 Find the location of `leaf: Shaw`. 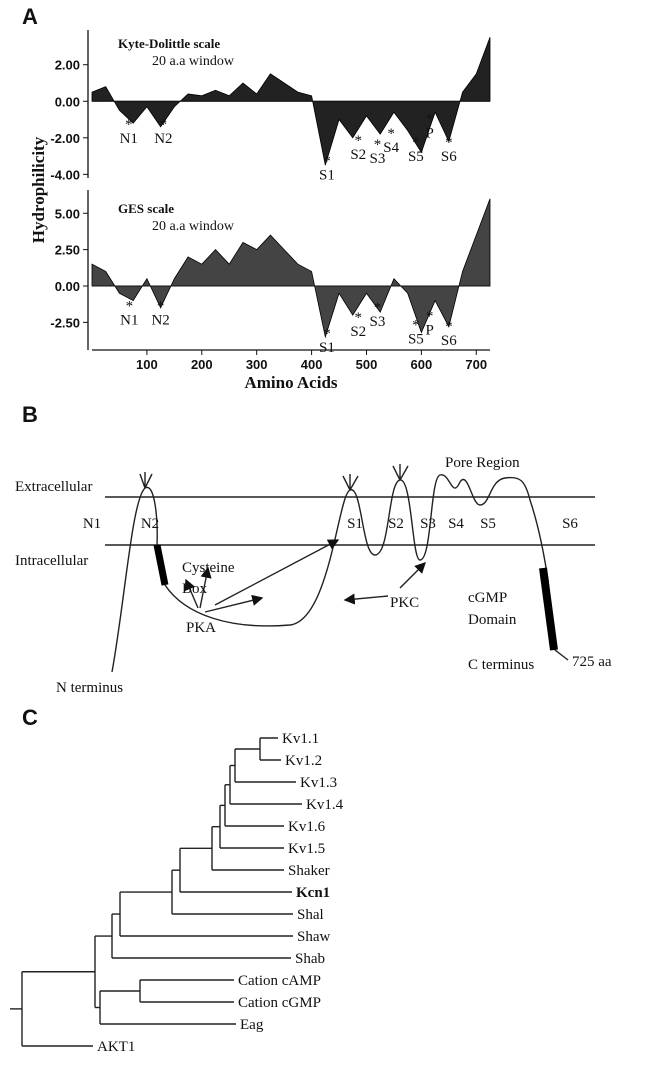

leaf: Shaw is located at coordinates (314, 937).